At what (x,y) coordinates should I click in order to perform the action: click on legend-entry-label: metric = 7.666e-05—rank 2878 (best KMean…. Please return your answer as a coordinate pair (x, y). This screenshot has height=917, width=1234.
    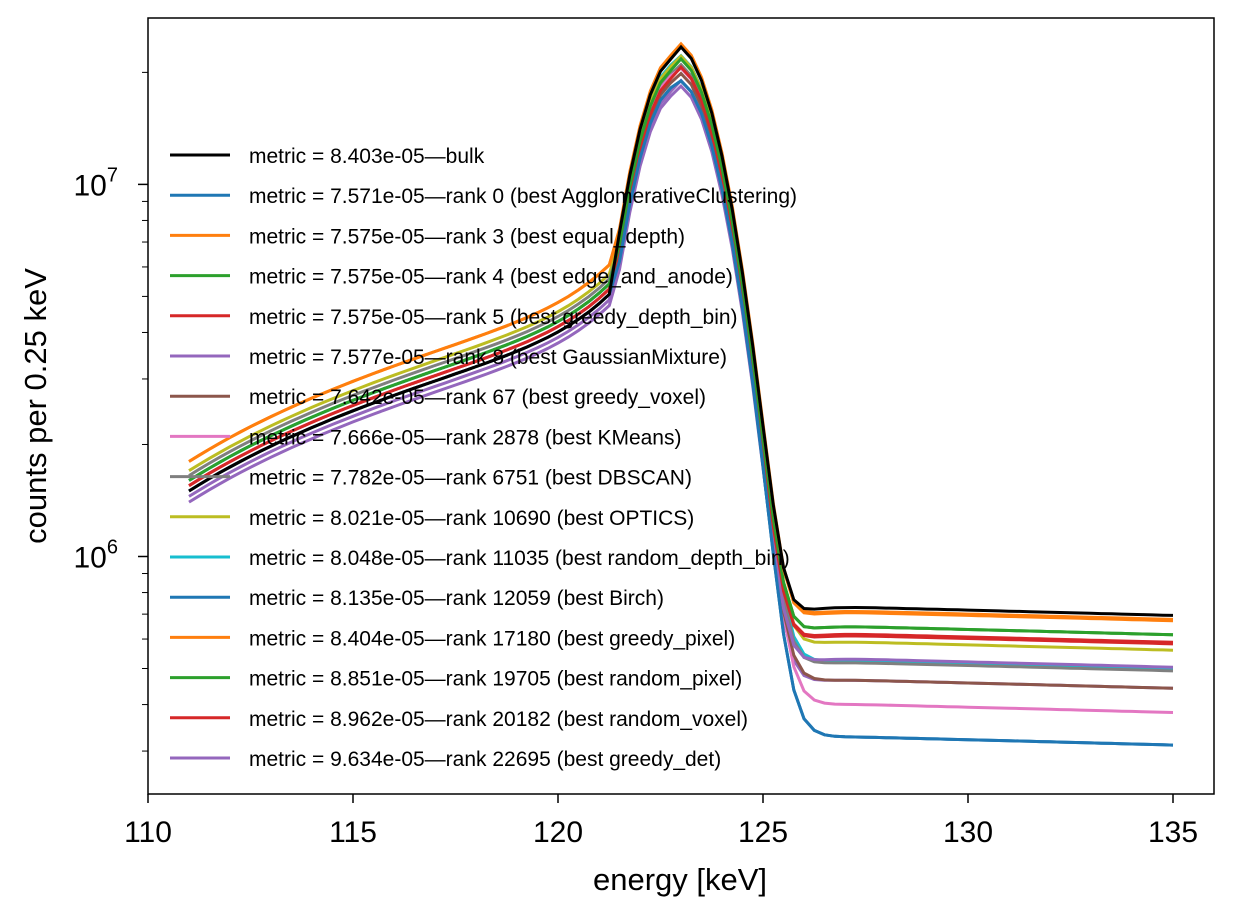
    Looking at the image, I should click on (465, 437).